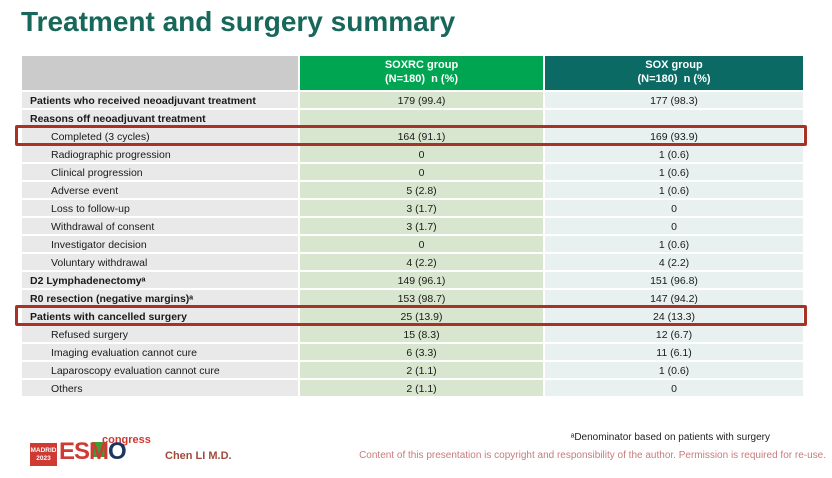  I want to click on header-cell-empty, so click(161, 73).